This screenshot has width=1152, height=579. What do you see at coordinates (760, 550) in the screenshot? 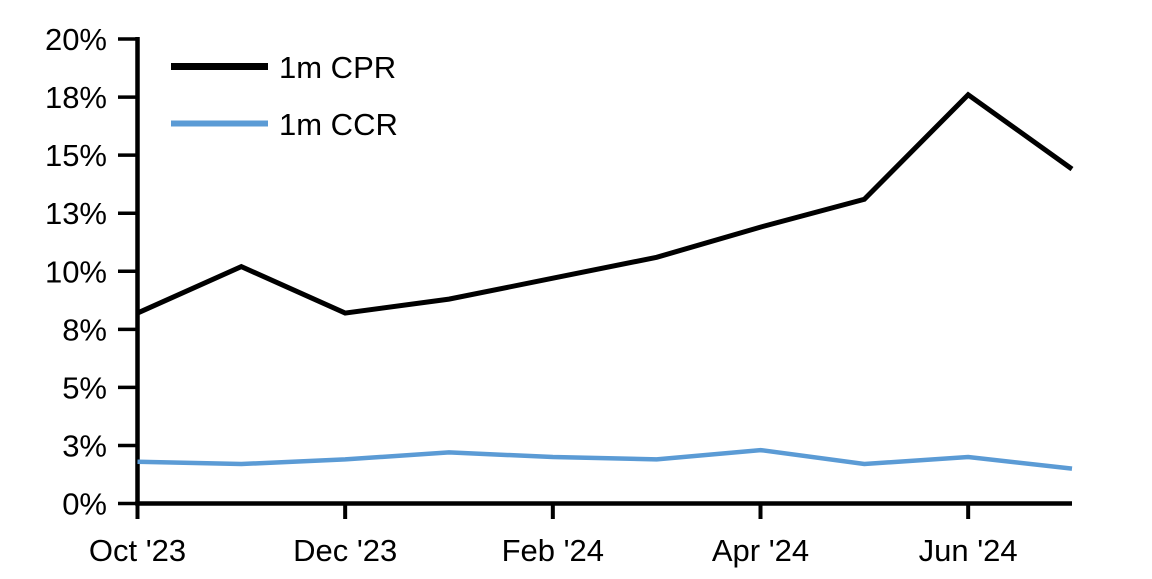
I see `x-tick-label: Apr '24` at bounding box center [760, 550].